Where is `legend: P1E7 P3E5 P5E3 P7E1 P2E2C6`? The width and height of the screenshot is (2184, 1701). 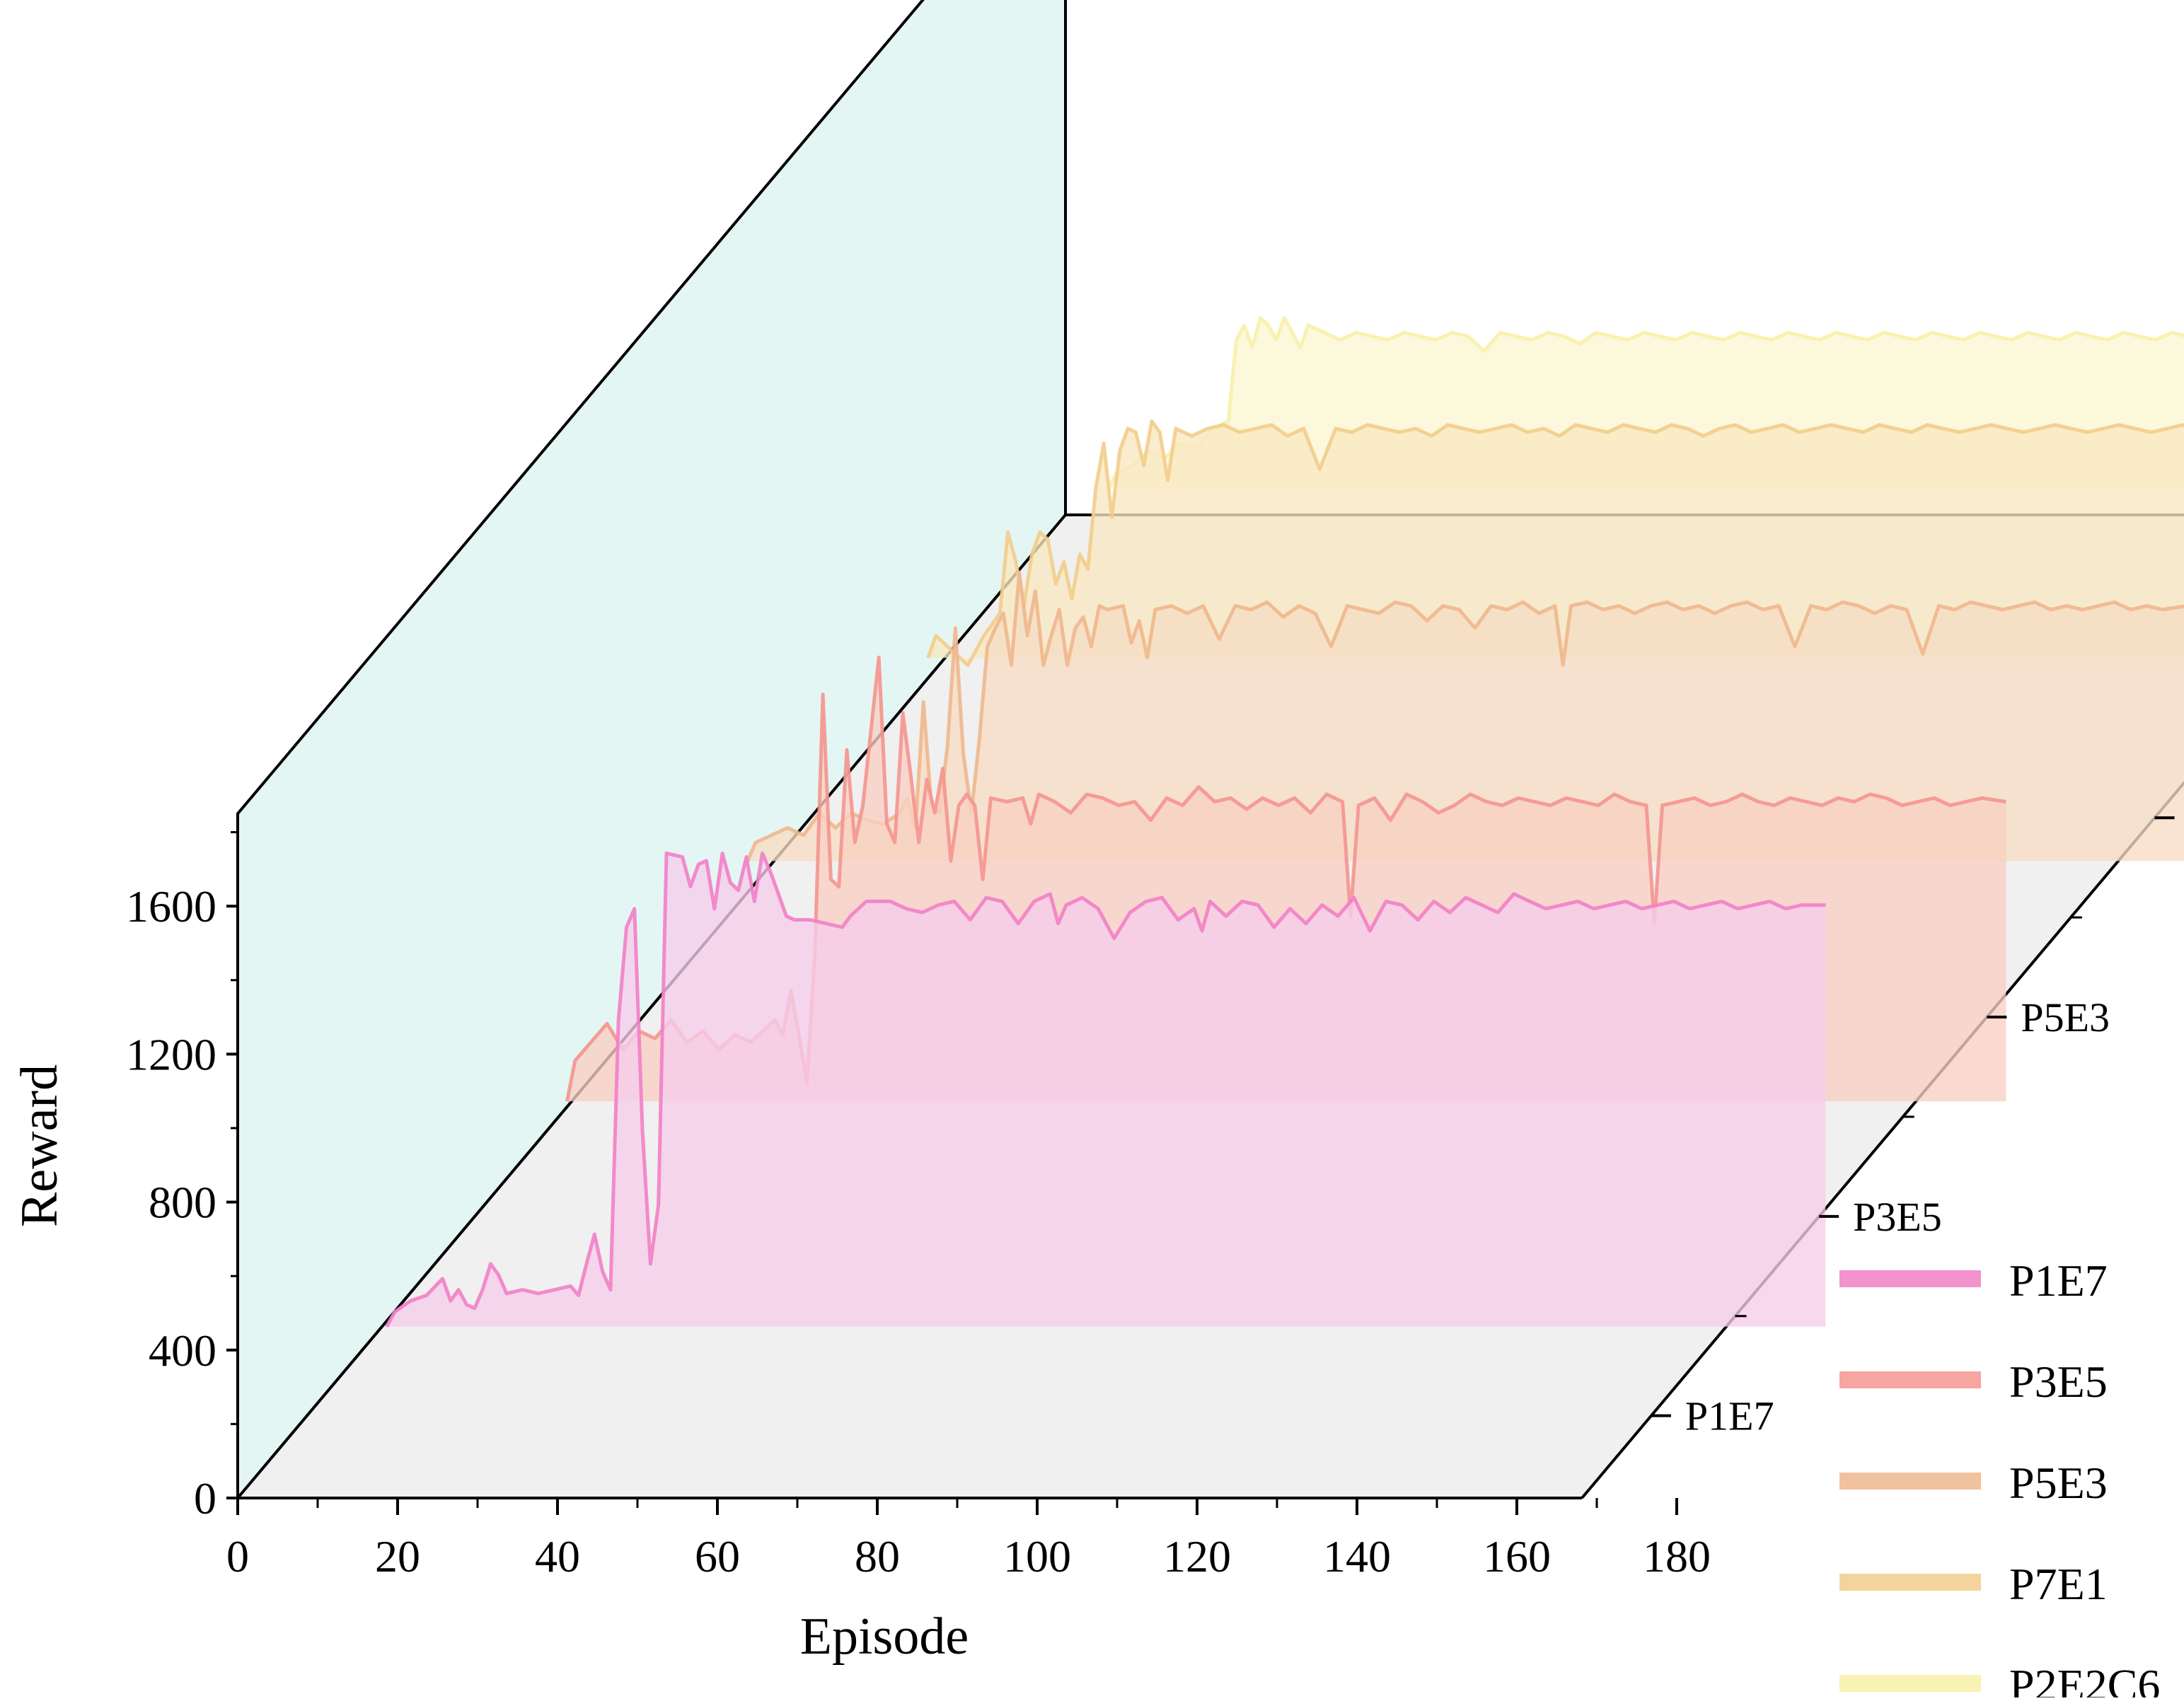 legend: P1E7 P3E5 P5E3 P7E1 P2E2C6 is located at coordinates (1999, 1476).